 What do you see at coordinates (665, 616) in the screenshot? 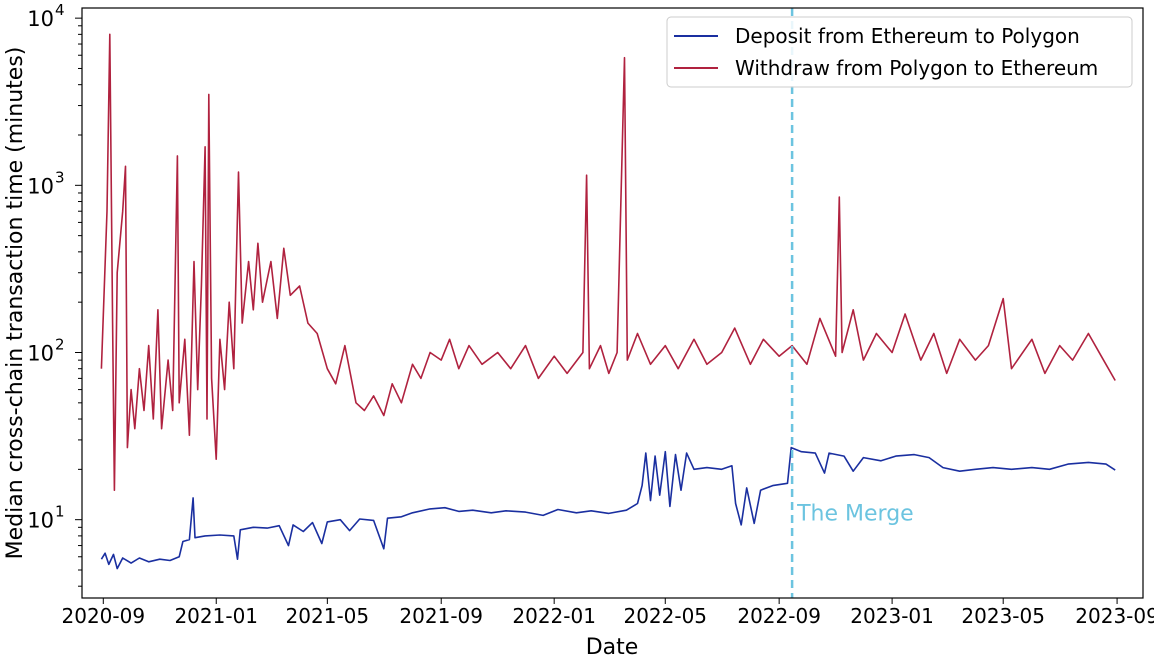
I see `x-tick-label: 2022-05` at bounding box center [665, 616].